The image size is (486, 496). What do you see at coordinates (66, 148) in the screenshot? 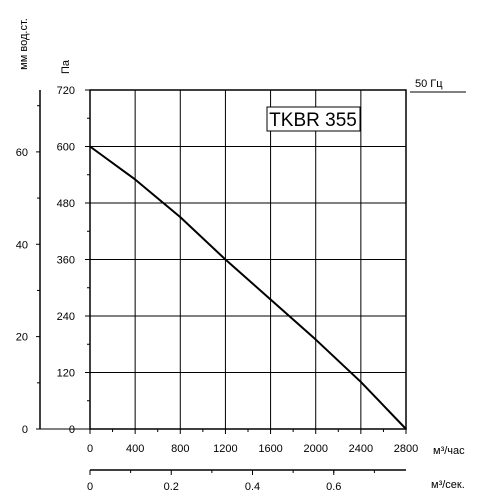
I see `y-tick-label: 600` at bounding box center [66, 148].